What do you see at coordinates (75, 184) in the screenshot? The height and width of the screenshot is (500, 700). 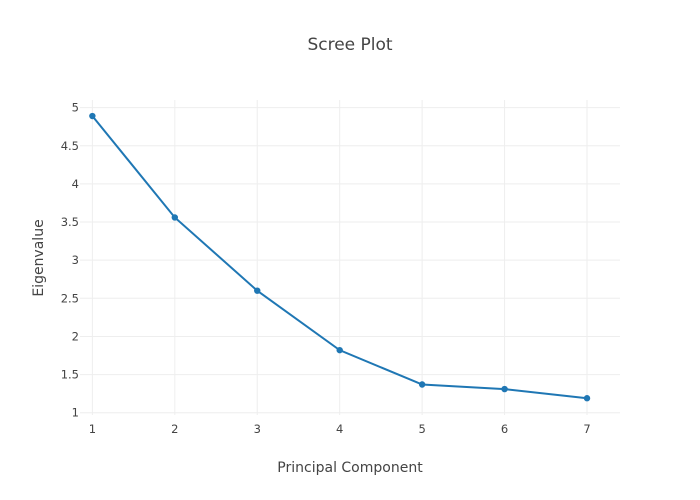 I see `y-tick-label: 4` at bounding box center [75, 184].